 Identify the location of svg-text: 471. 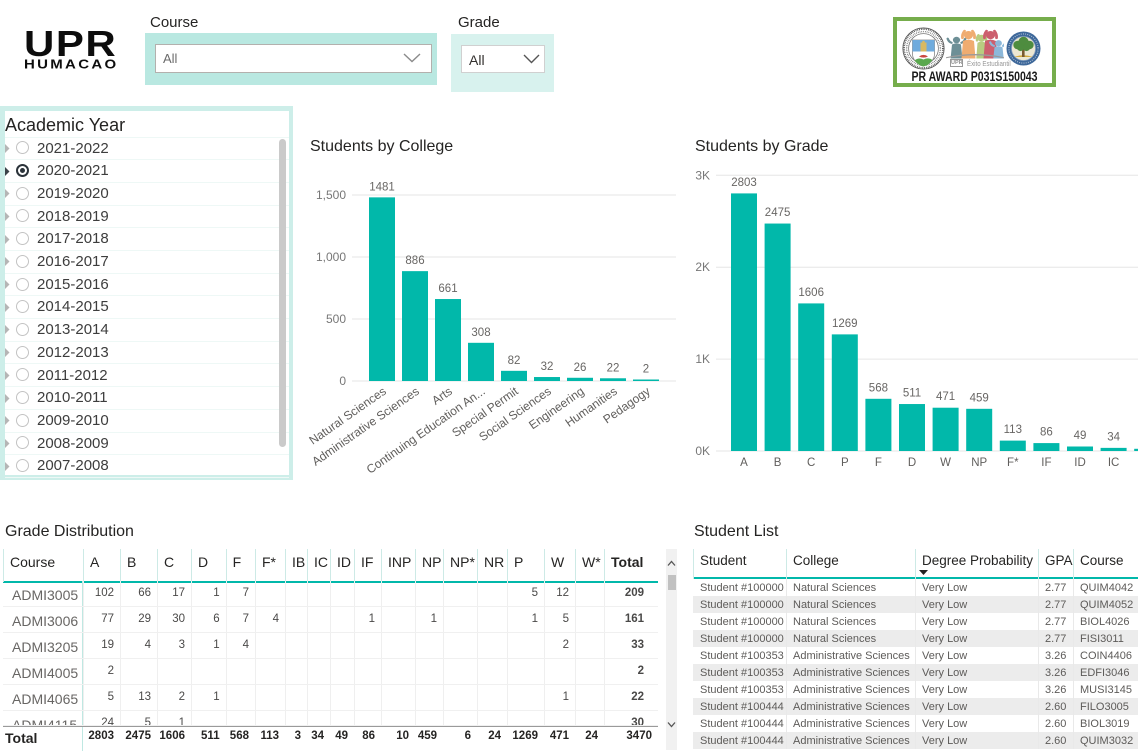
(945, 397).